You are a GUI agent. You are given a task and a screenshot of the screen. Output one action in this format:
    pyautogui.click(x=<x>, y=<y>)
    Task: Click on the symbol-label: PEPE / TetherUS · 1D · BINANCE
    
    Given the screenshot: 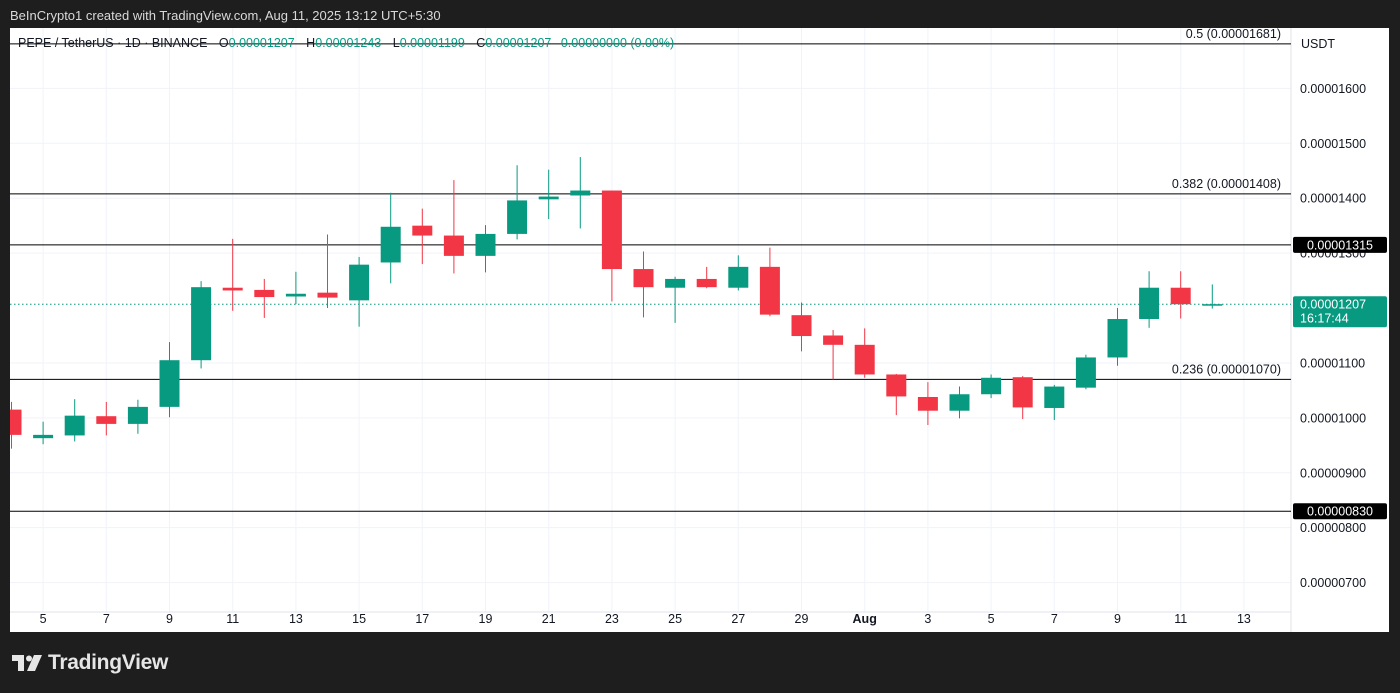 What is the action you would take?
    pyautogui.click(x=113, y=43)
    